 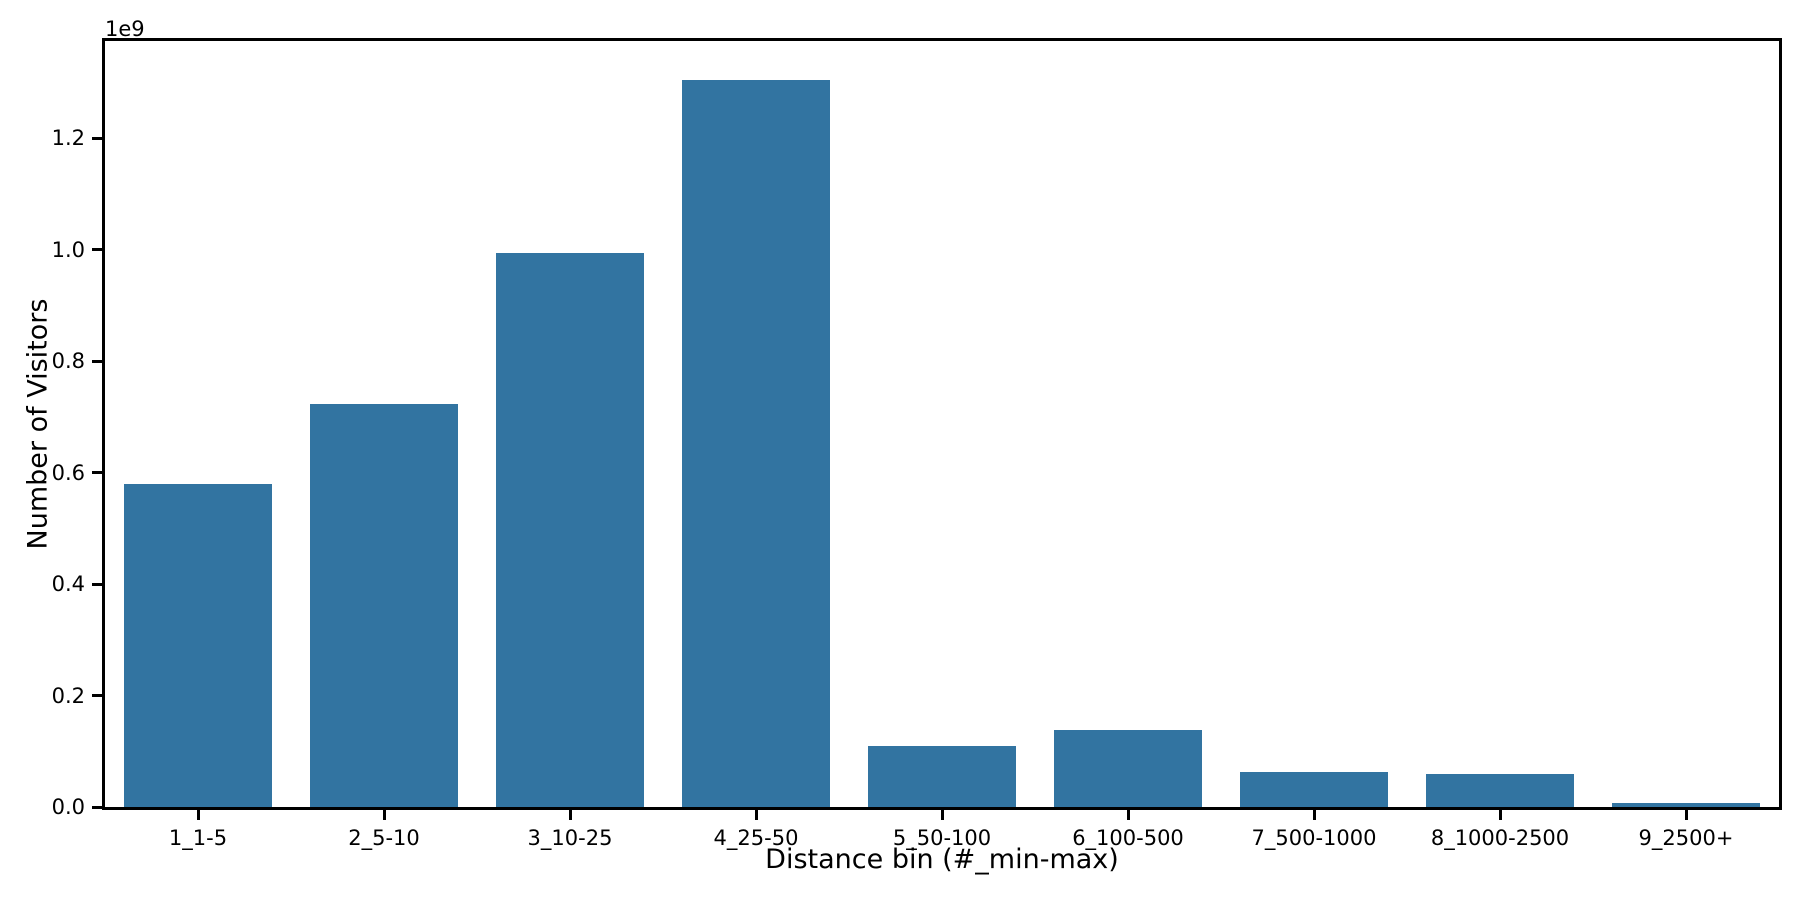 What do you see at coordinates (942, 859) in the screenshot?
I see `x-axis-label: Distance bin (#_min-max)` at bounding box center [942, 859].